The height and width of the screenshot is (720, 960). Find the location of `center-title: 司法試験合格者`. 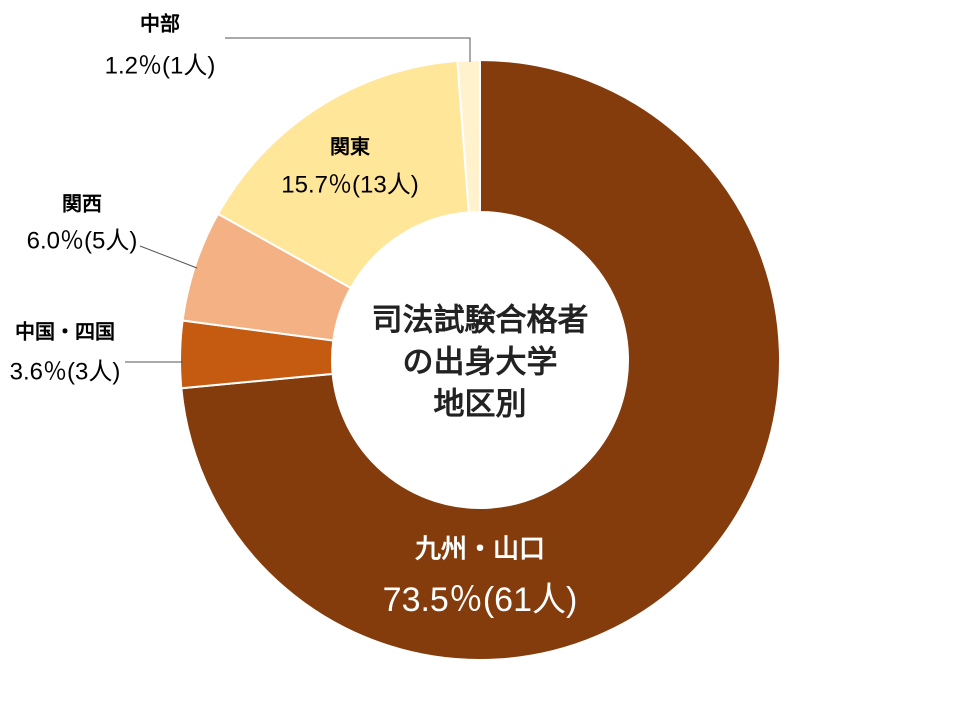

center-title: 司法試験合格者 is located at coordinates (480, 321).